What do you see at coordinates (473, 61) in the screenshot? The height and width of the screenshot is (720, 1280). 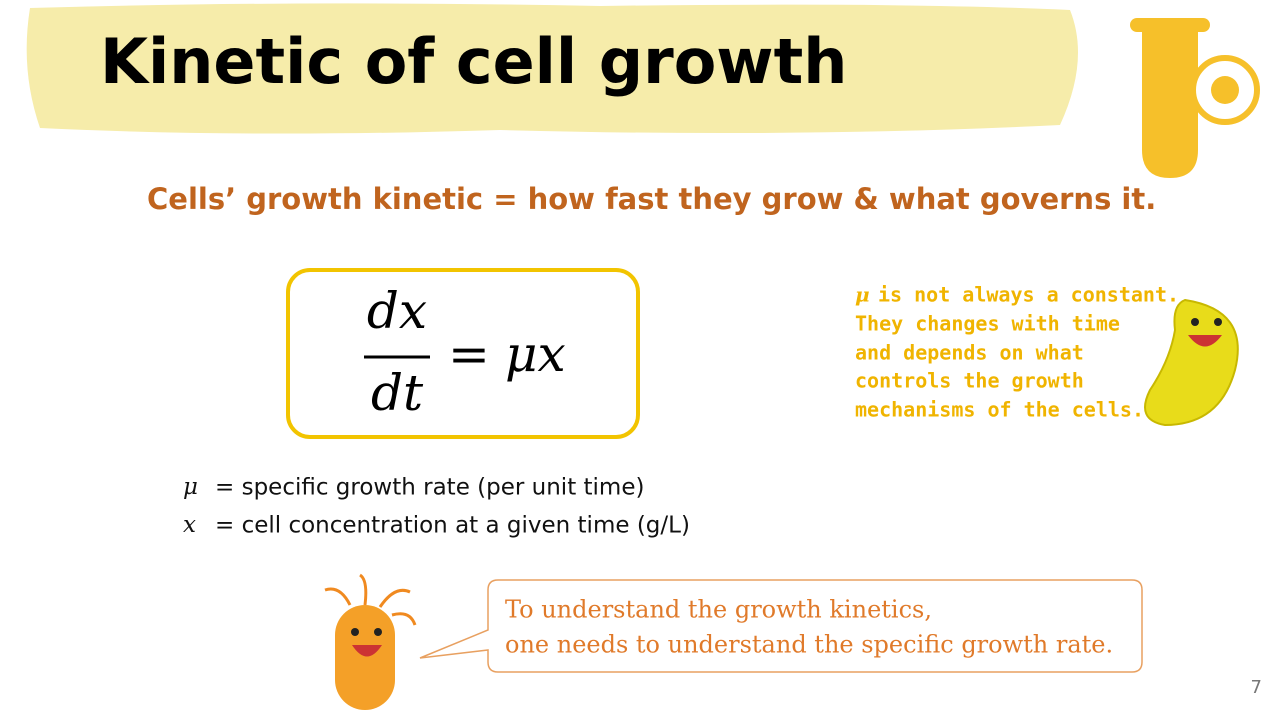 I see `title: Kinetic of cell growth` at bounding box center [473, 61].